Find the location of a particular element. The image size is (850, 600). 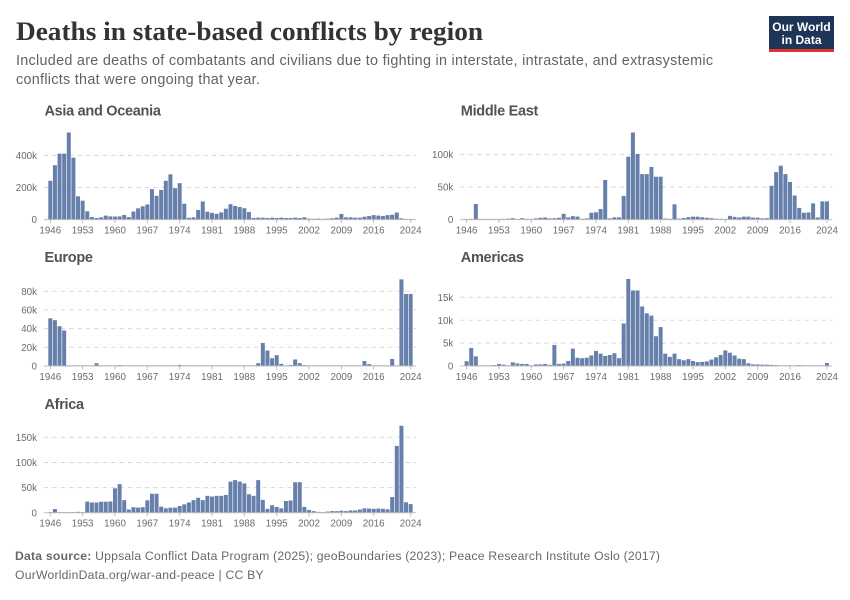

svg-text: Americas is located at coordinates (492, 258).